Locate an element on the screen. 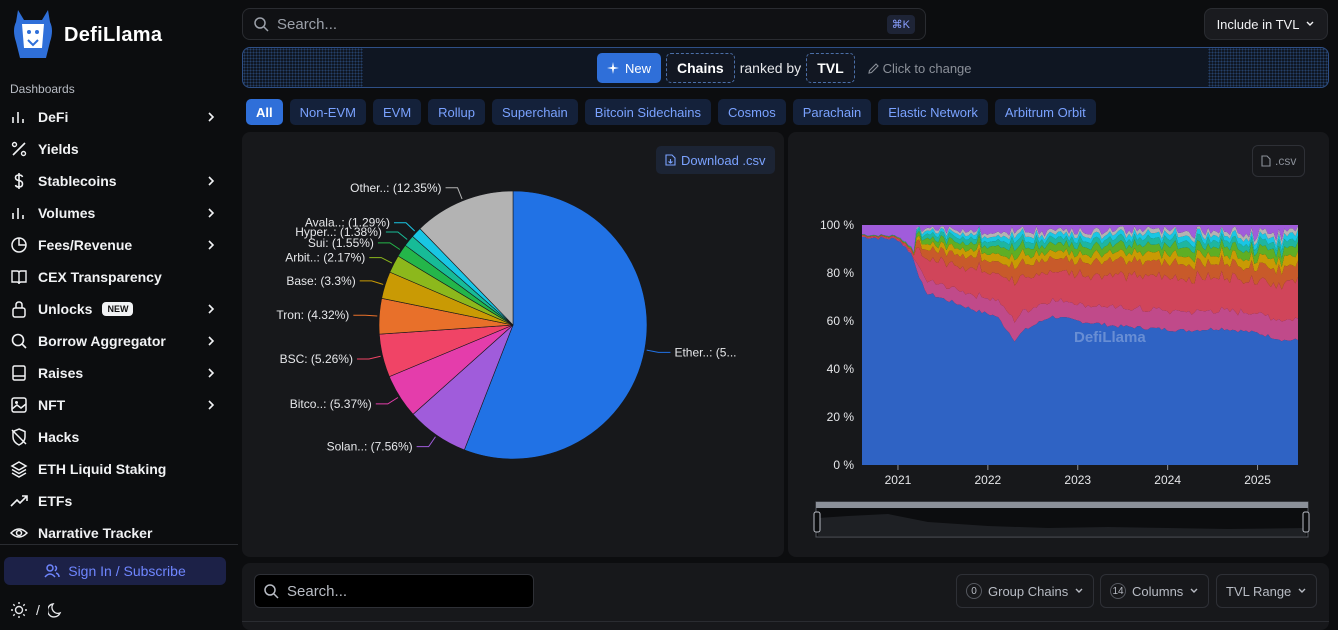 Image resolution: width=1338 pixels, height=630 pixels. tab-parachain: Parachain is located at coordinates (832, 112).